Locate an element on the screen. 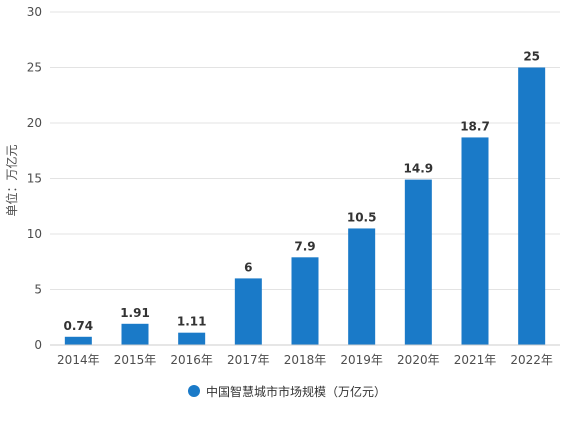 This screenshot has height=424, width=573. legend: 中国智慧城市市场规模（万亿元） is located at coordinates (287, 391).